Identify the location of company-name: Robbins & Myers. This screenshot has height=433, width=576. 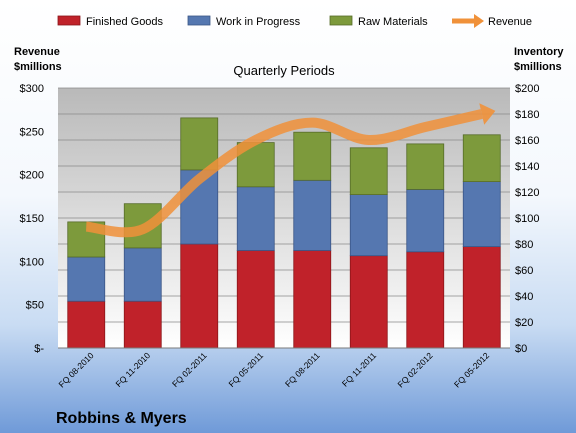
(121, 418).